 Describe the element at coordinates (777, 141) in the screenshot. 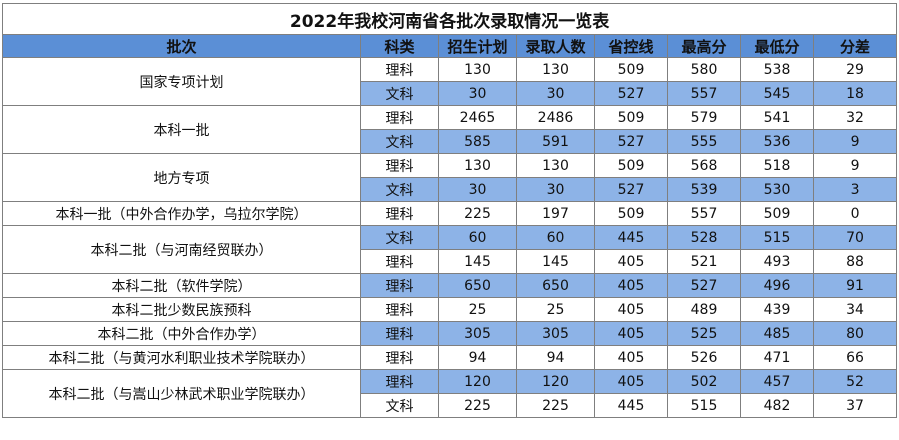

I see `min-score-cell: 536` at that location.